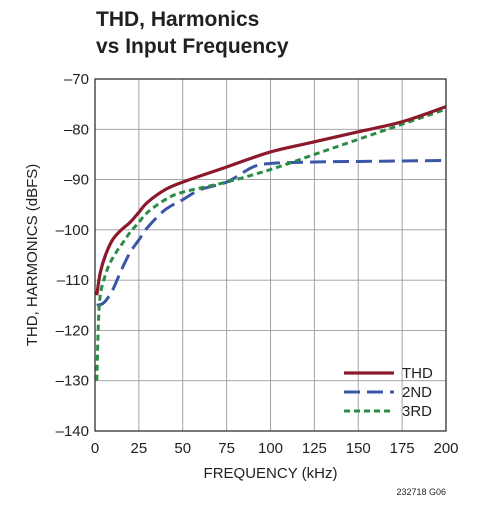 The image size is (477, 505). I want to click on y-tick-label: –90, so click(76, 180).